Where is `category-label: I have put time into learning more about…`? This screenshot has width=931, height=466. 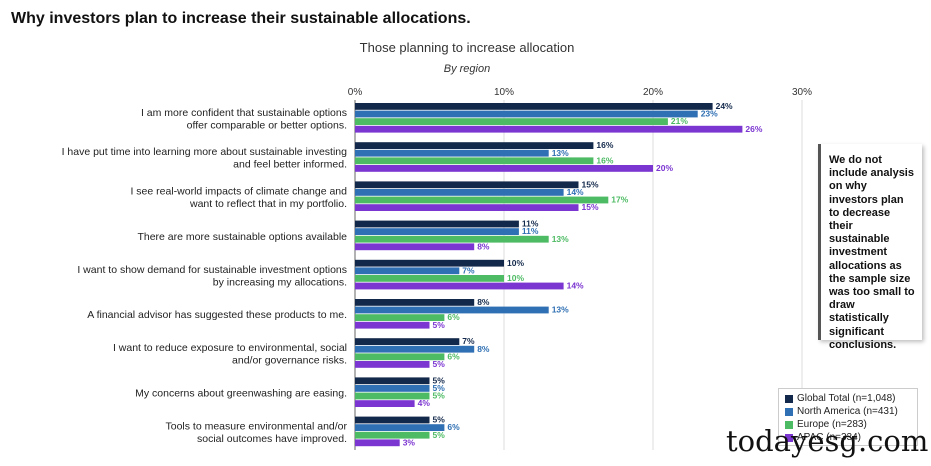 category-label: I have put time into learning more about… is located at coordinates (205, 158).